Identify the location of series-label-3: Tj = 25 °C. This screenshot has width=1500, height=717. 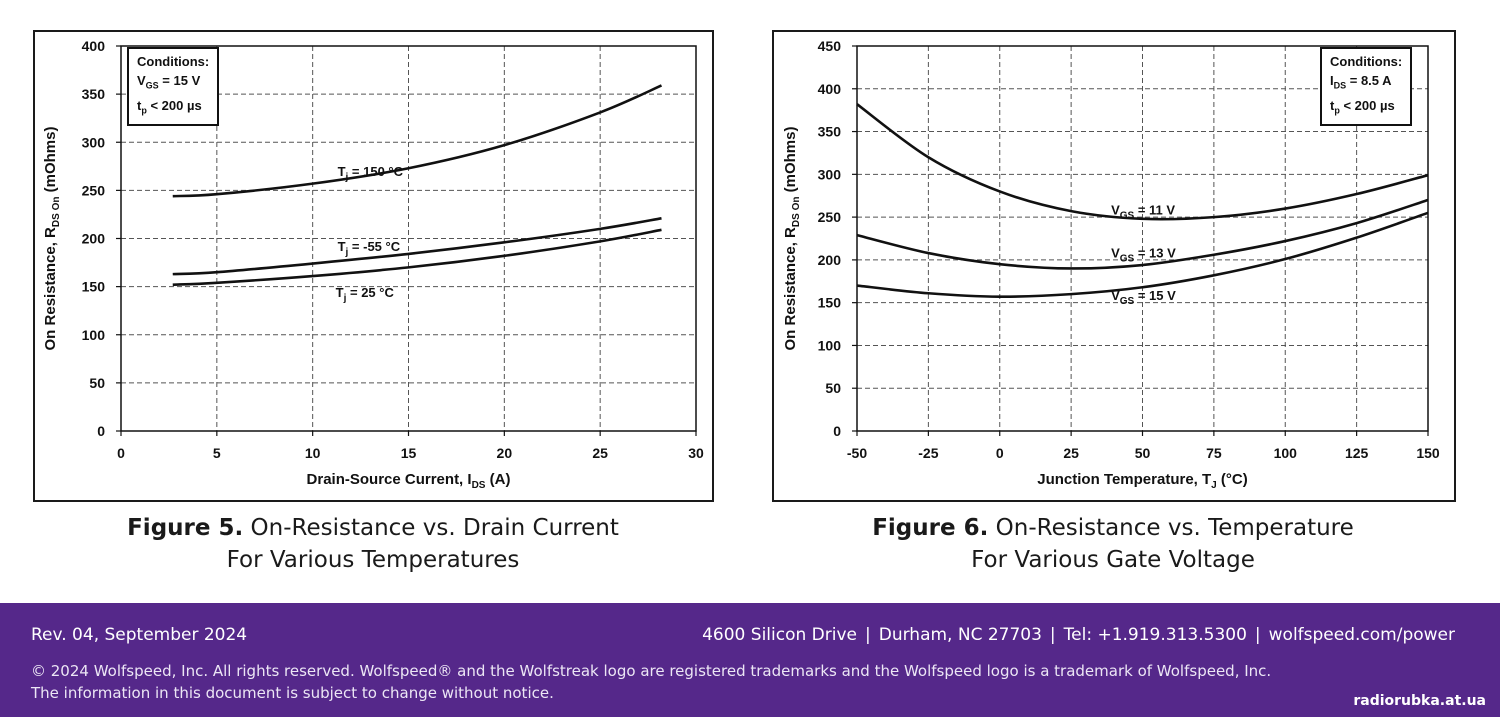
(365, 294).